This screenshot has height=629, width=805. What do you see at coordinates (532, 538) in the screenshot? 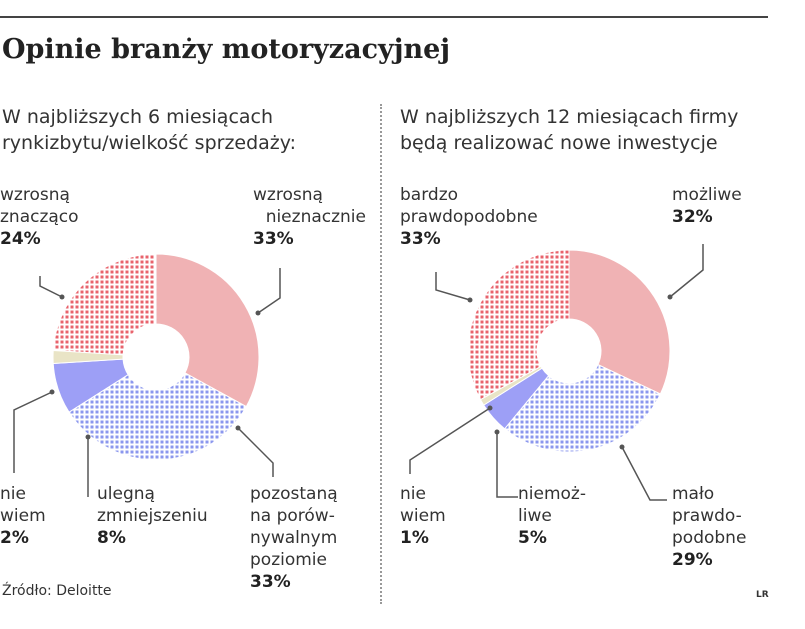
I see `data-label: 5%` at bounding box center [532, 538].